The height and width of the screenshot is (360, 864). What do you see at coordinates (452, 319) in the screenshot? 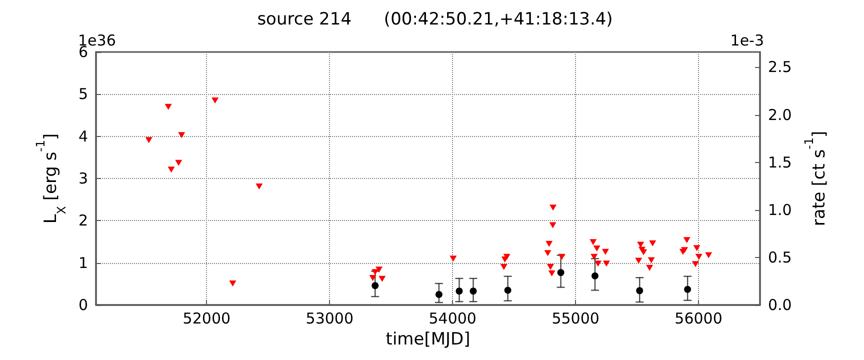
I see `x-tick-label: 54000` at bounding box center [452, 319].